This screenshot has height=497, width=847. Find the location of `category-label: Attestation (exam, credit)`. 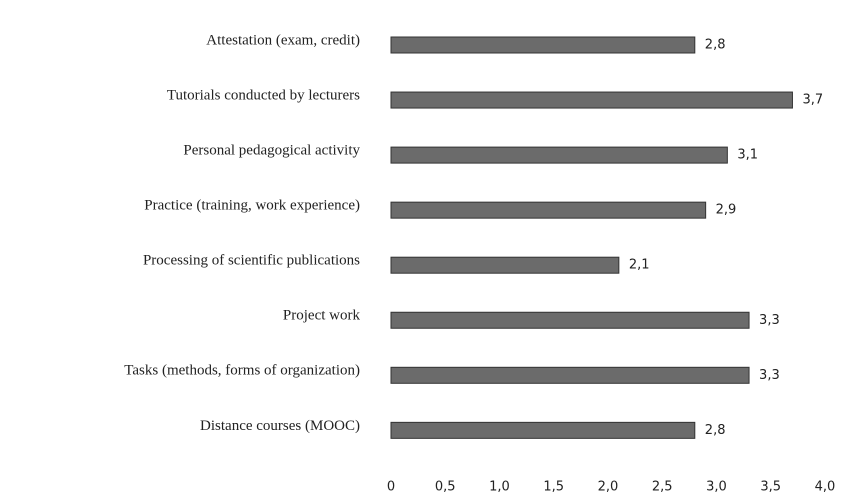

category-label: Attestation (exam, credit) is located at coordinates (283, 40).